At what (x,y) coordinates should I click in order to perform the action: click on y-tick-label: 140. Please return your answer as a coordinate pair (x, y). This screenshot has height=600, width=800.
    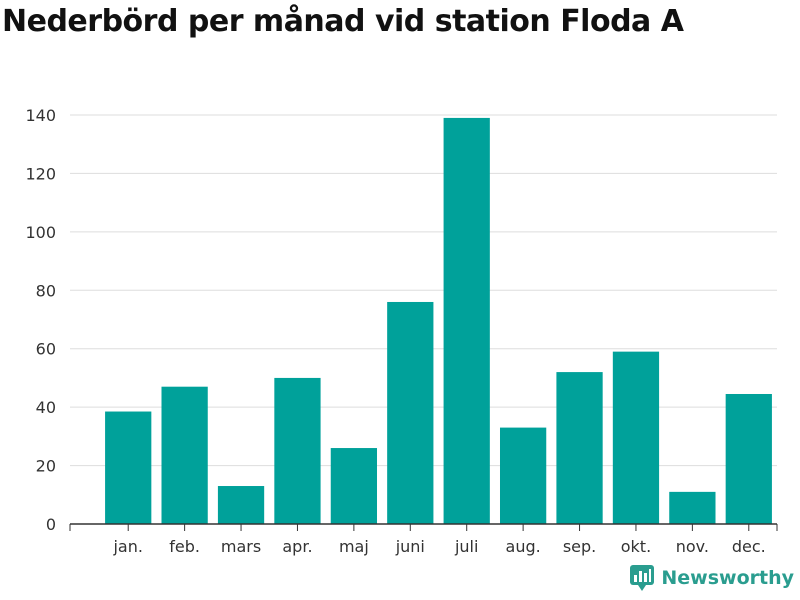
    Looking at the image, I should click on (40, 115).